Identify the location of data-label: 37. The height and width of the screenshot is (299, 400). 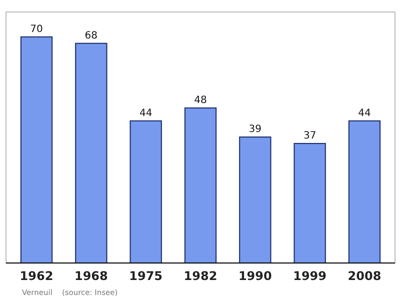
(309, 136).